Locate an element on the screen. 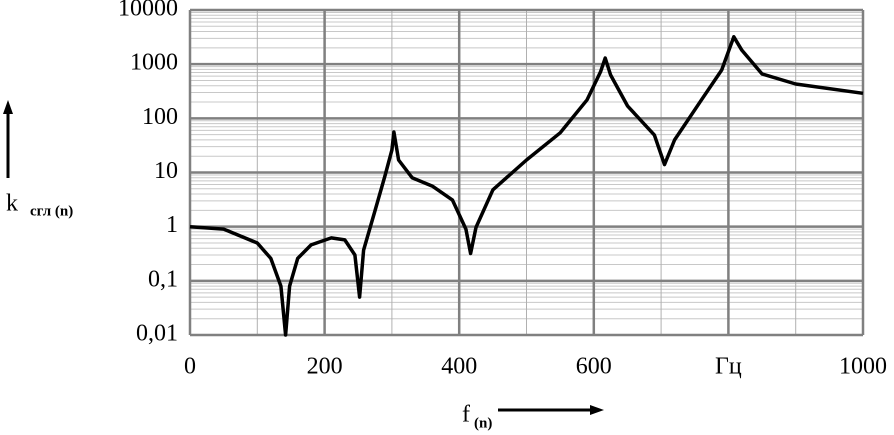  y-tick-label: 0,01 is located at coordinates (157, 334).